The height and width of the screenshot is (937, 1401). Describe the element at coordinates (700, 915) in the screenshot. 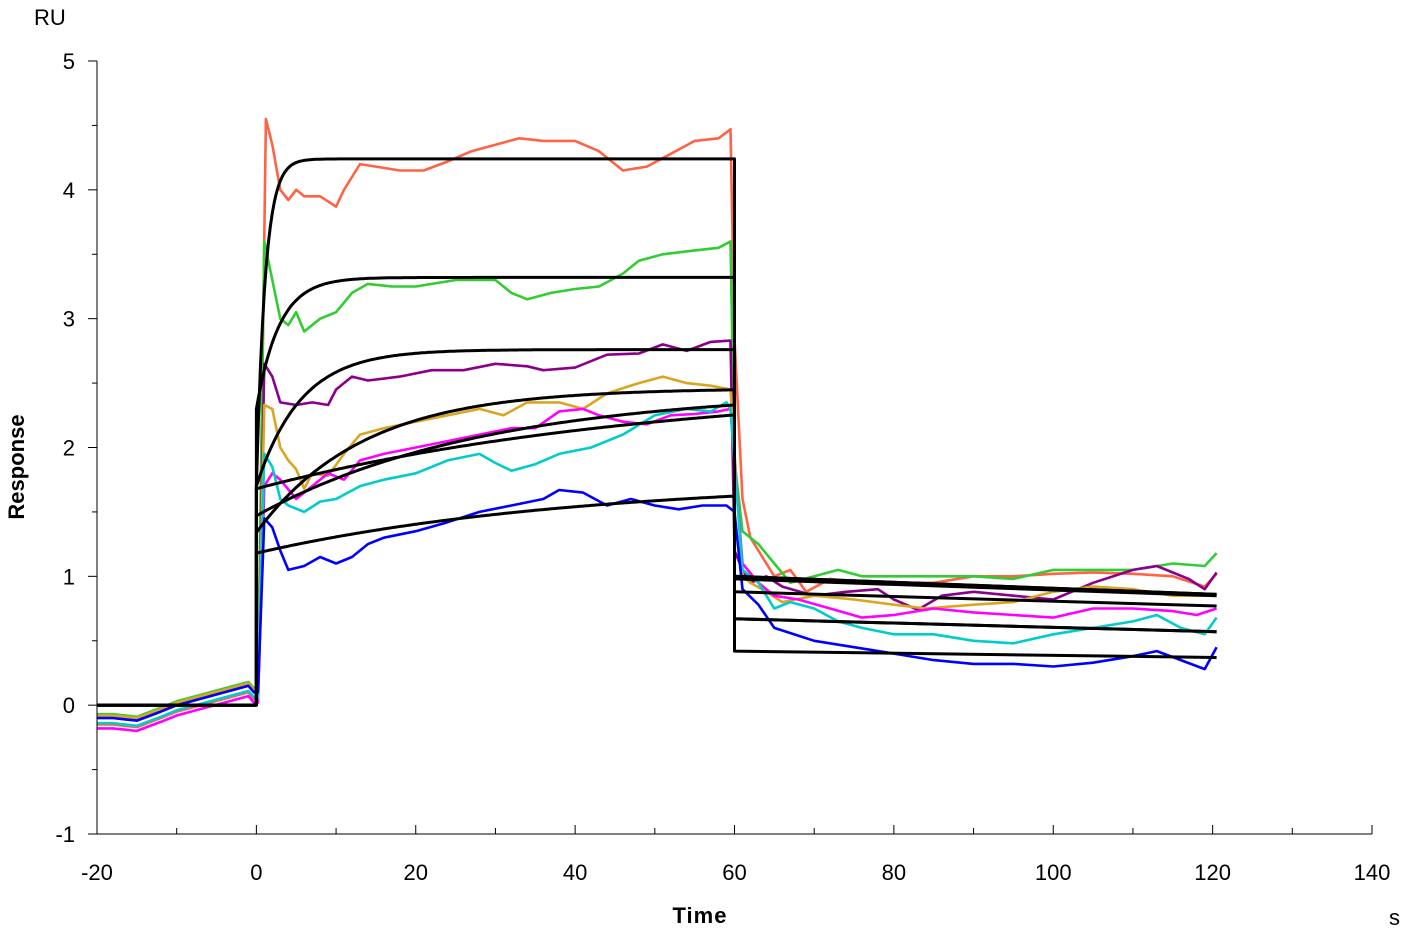

I see `x-axis-title: Time` at that location.